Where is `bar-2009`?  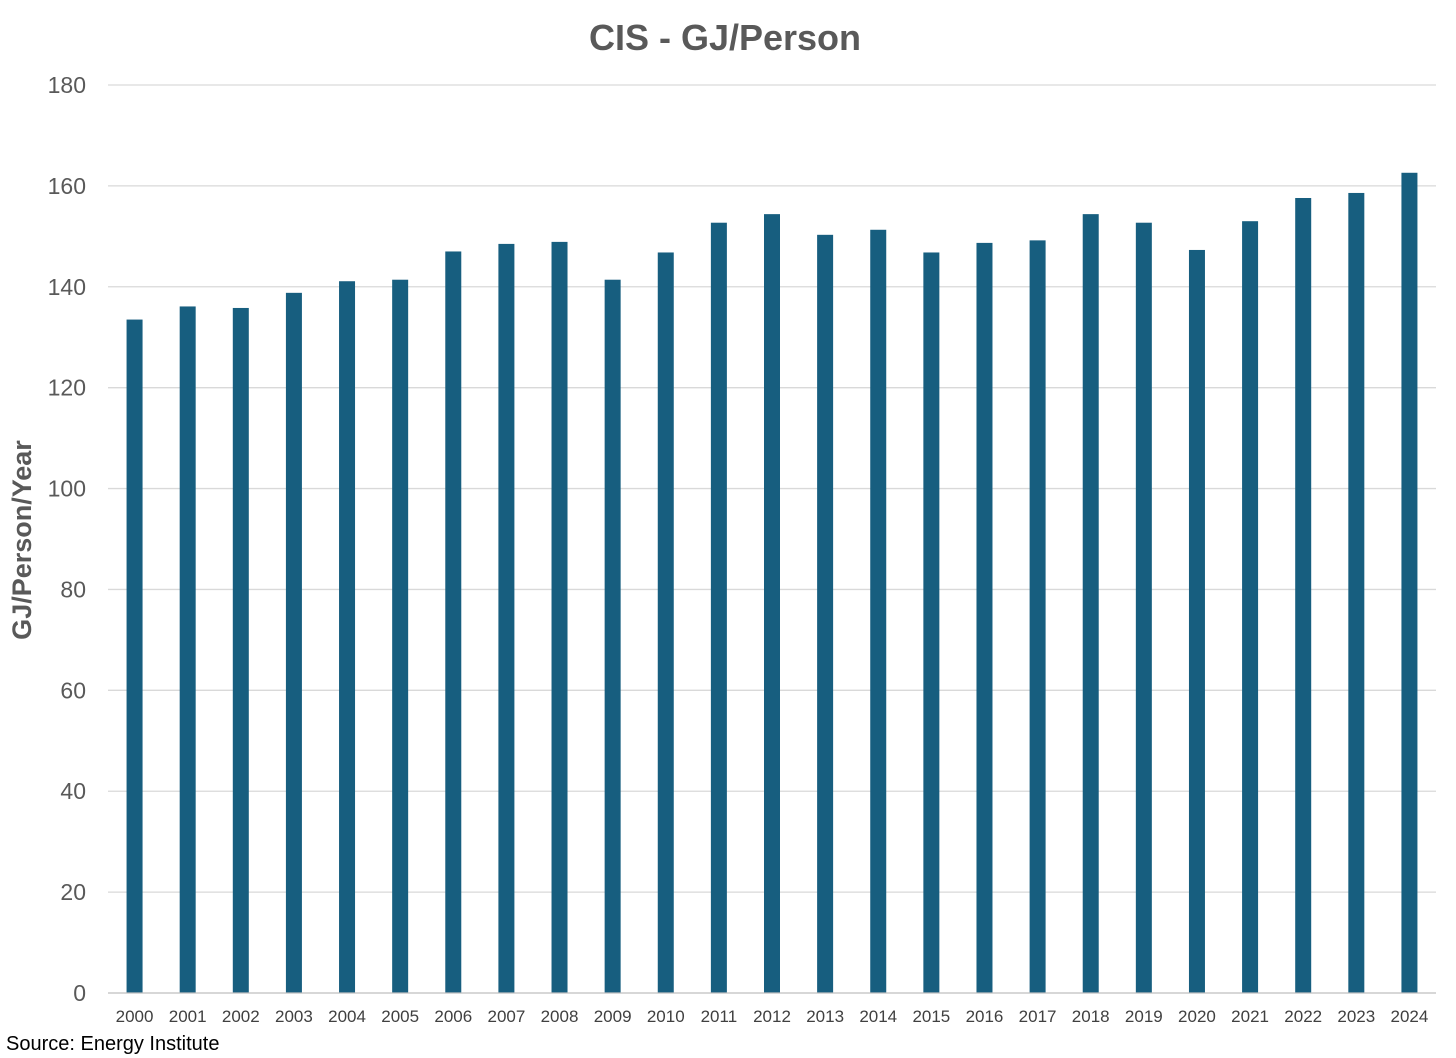 bar-2009 is located at coordinates (612, 636).